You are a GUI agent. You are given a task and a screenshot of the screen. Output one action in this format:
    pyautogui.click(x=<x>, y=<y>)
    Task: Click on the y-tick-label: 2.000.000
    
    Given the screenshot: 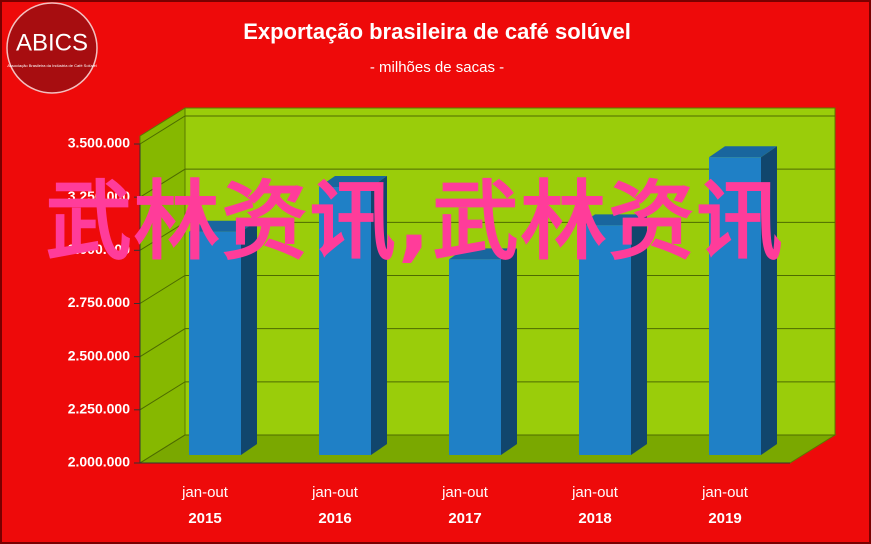 What is the action you would take?
    pyautogui.click(x=99, y=462)
    